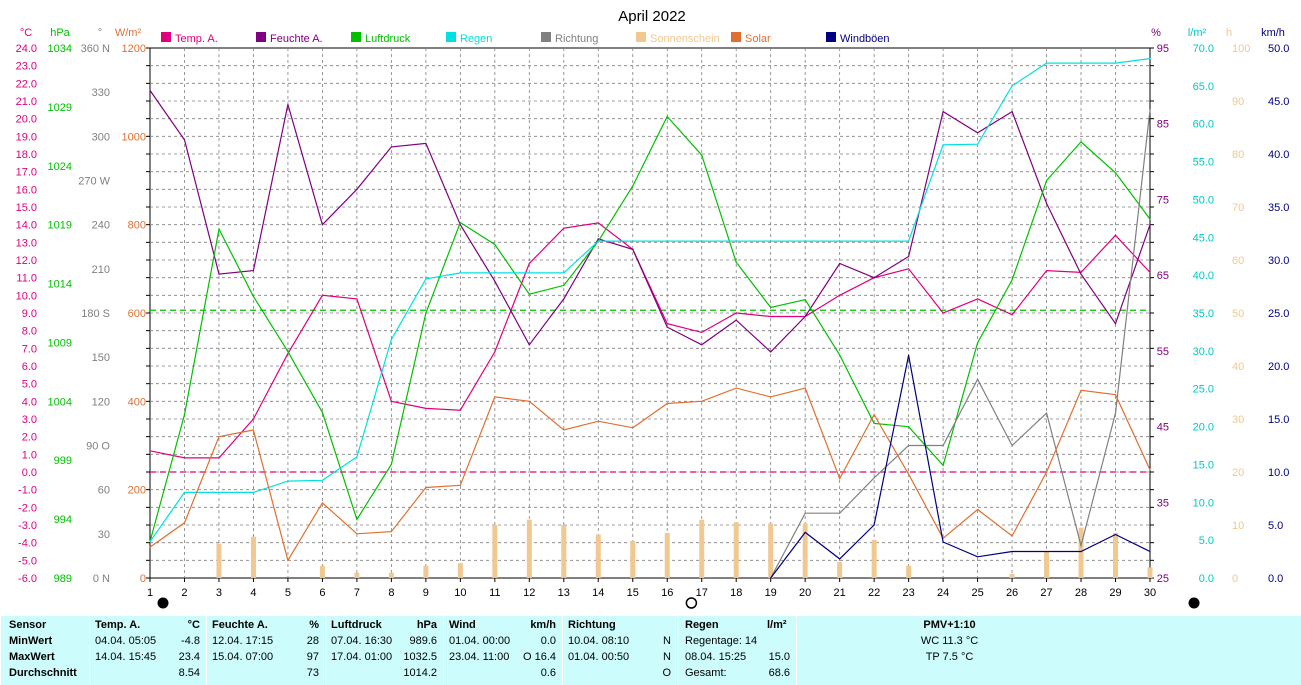 The width and height of the screenshot is (1301, 685). What do you see at coordinates (460, 593) in the screenshot?
I see `x-tick-label: 10` at bounding box center [460, 593].